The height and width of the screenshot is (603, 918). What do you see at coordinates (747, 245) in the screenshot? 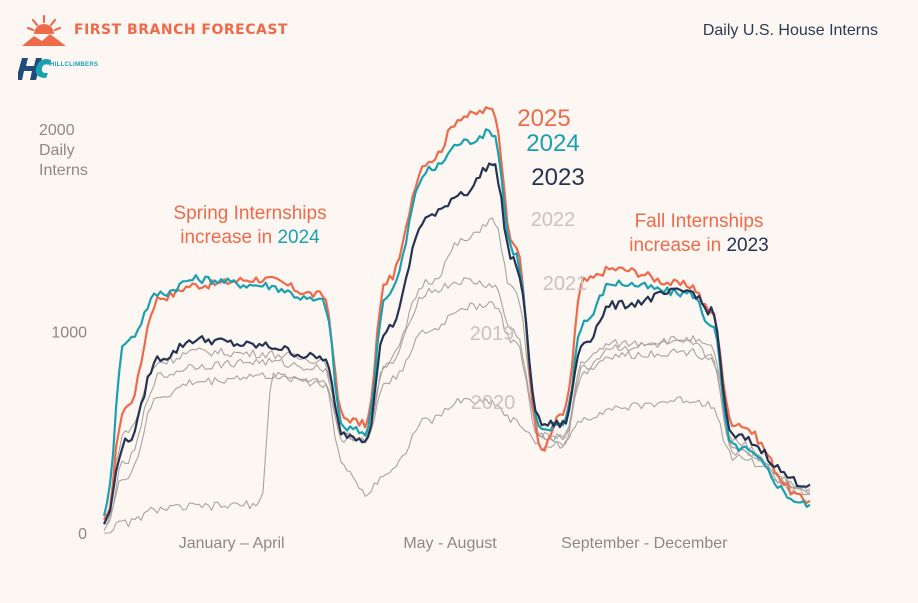
I see `fall-annotation-year: 2023` at bounding box center [747, 245].